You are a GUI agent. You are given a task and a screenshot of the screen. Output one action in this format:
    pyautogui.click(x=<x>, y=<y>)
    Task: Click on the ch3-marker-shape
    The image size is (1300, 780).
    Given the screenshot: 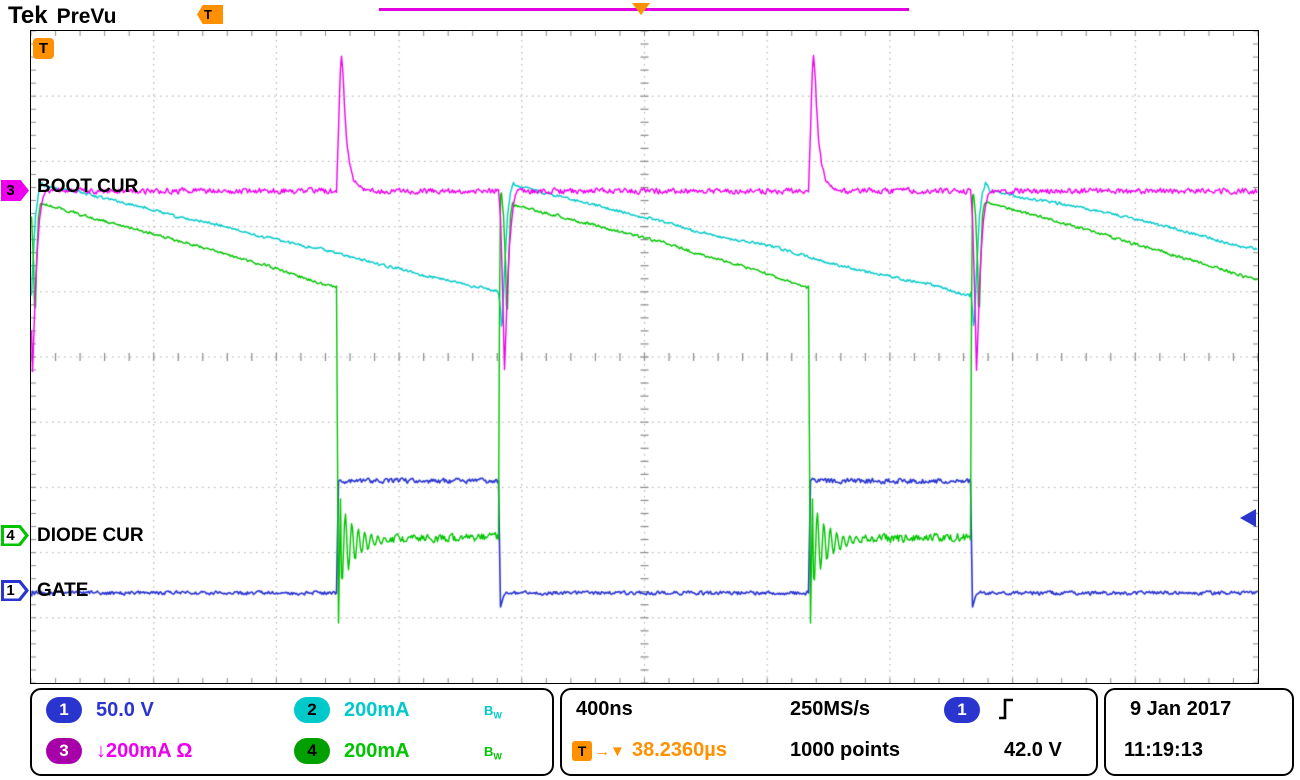 What is the action you would take?
    pyautogui.click(x=15, y=190)
    